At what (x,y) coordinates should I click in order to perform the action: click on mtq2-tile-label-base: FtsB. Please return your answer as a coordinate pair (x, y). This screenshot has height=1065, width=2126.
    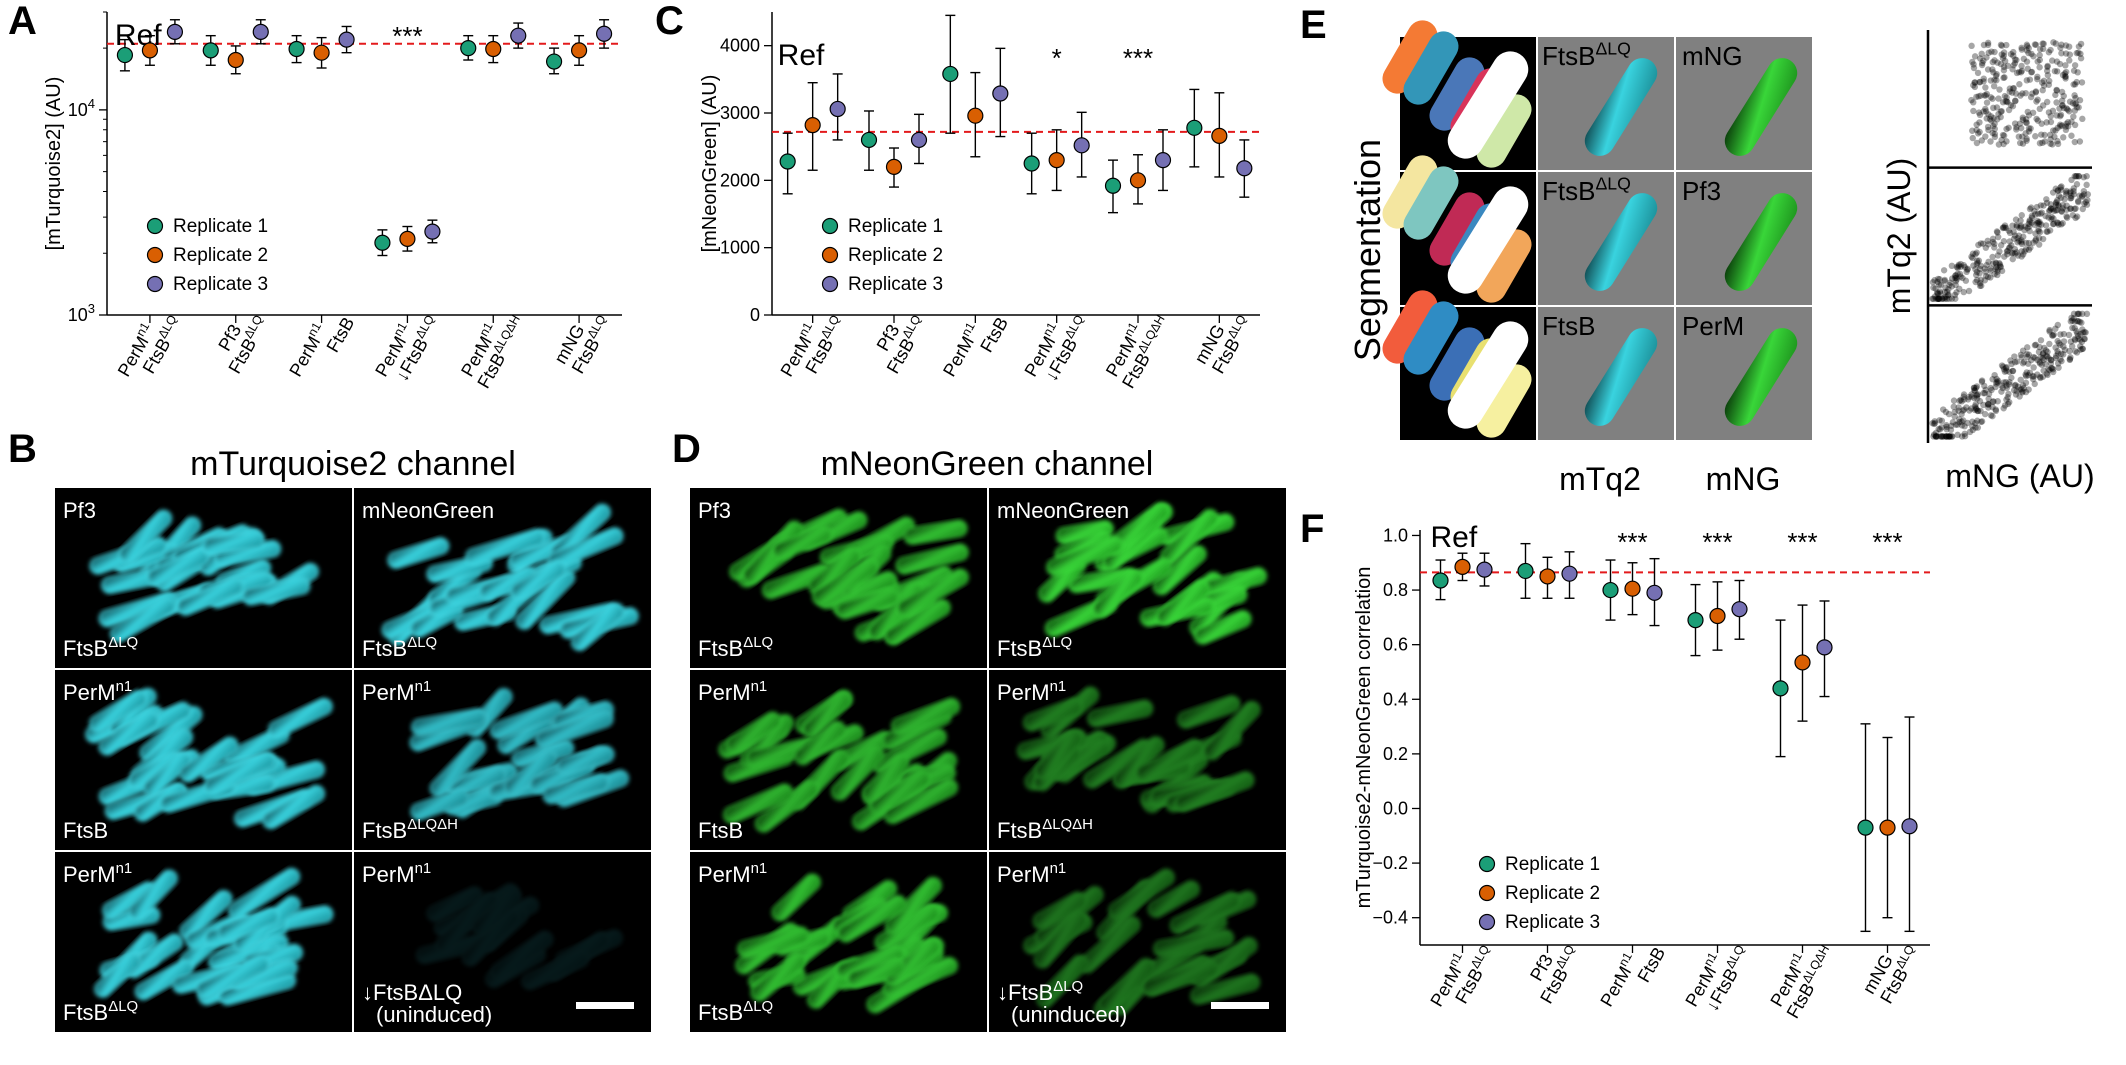
    Looking at the image, I should click on (1568, 56).